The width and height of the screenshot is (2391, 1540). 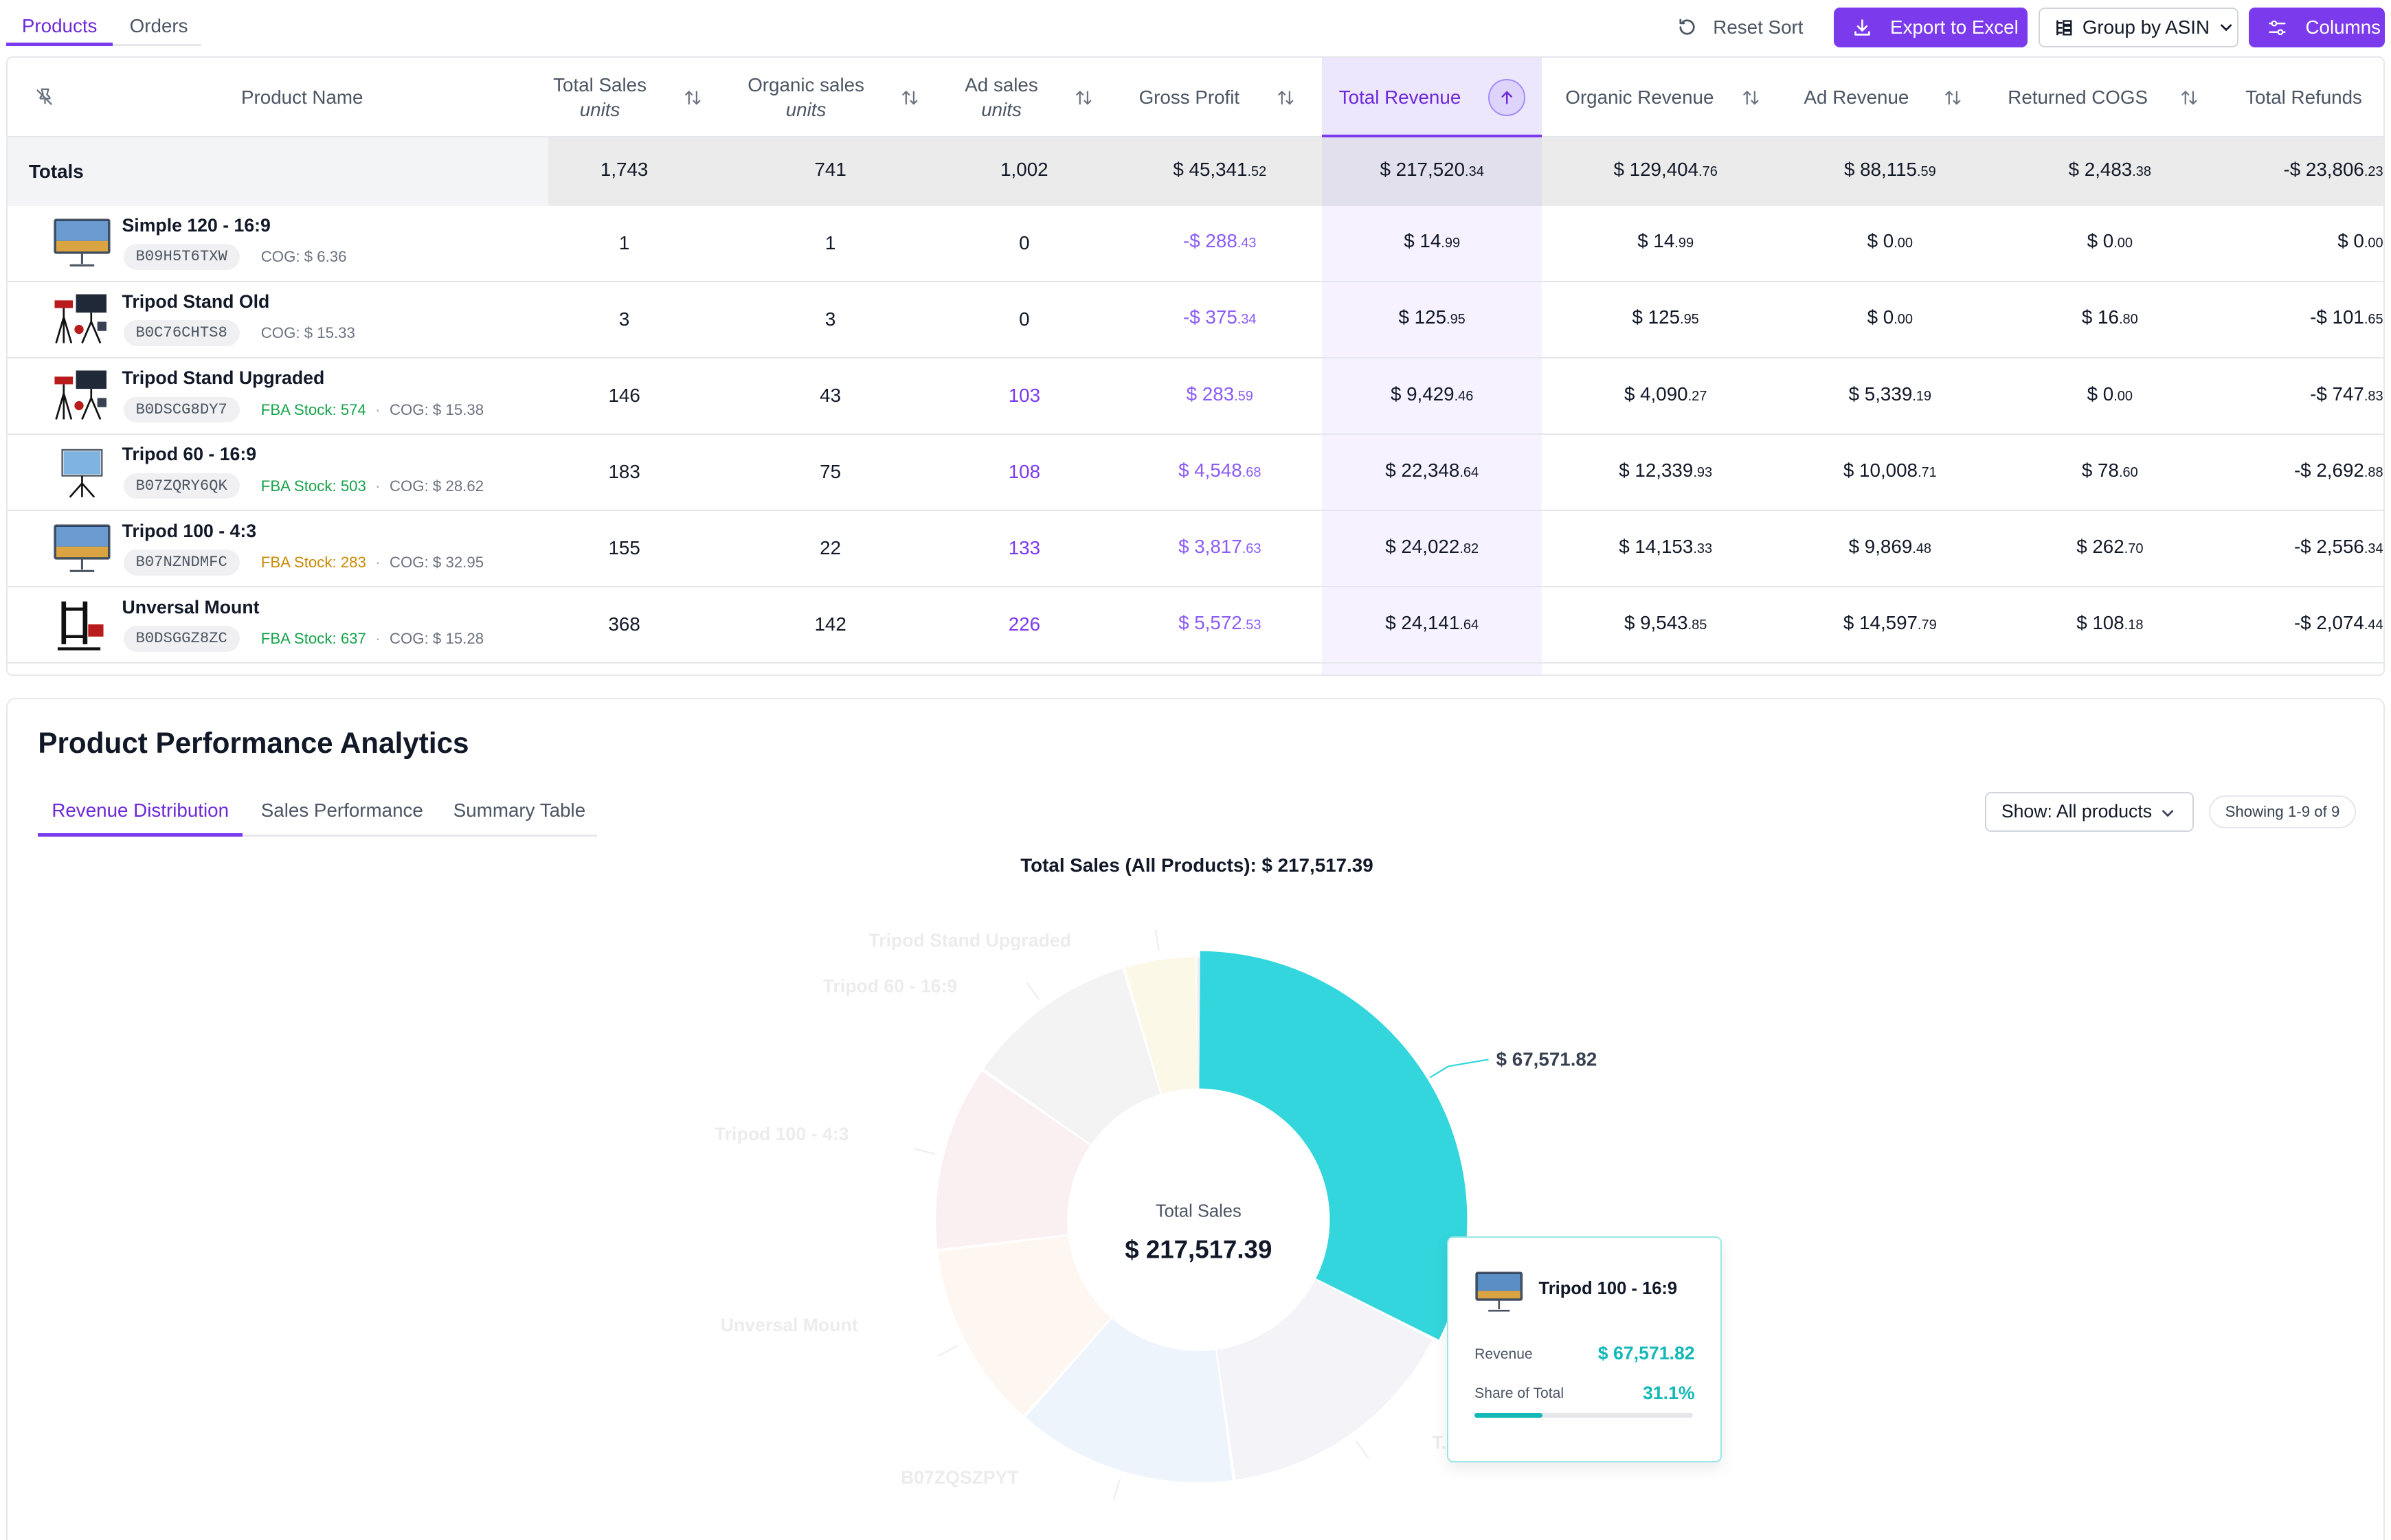 What do you see at coordinates (2089, 812) in the screenshot?
I see `show-products-select: Show: All products` at bounding box center [2089, 812].